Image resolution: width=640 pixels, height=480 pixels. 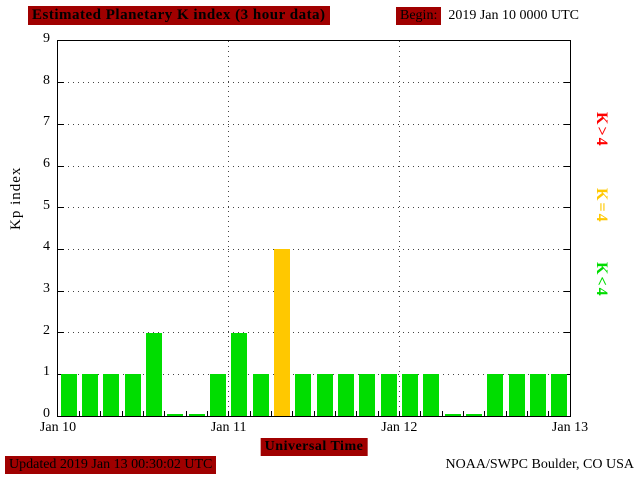 What do you see at coordinates (570, 427) in the screenshot?
I see `x-tick-label: Jan 13` at bounding box center [570, 427].